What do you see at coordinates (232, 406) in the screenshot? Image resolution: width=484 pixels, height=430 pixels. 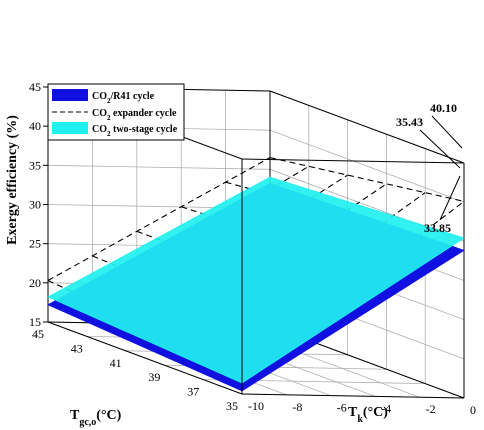 I see `x-tick-35: 35` at bounding box center [232, 406].